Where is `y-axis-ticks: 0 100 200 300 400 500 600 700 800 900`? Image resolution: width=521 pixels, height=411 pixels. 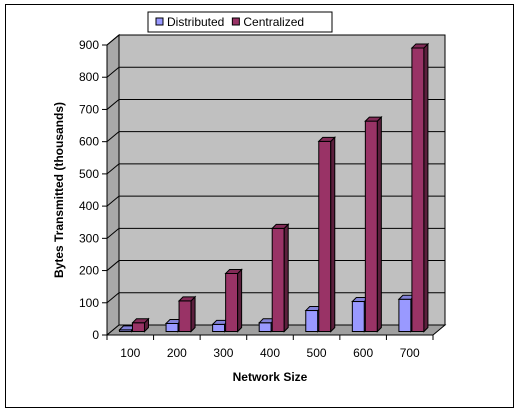 y-axis-ticks: 0 100 200 300 400 500 600 700 800 900 is located at coordinates (93, 190).